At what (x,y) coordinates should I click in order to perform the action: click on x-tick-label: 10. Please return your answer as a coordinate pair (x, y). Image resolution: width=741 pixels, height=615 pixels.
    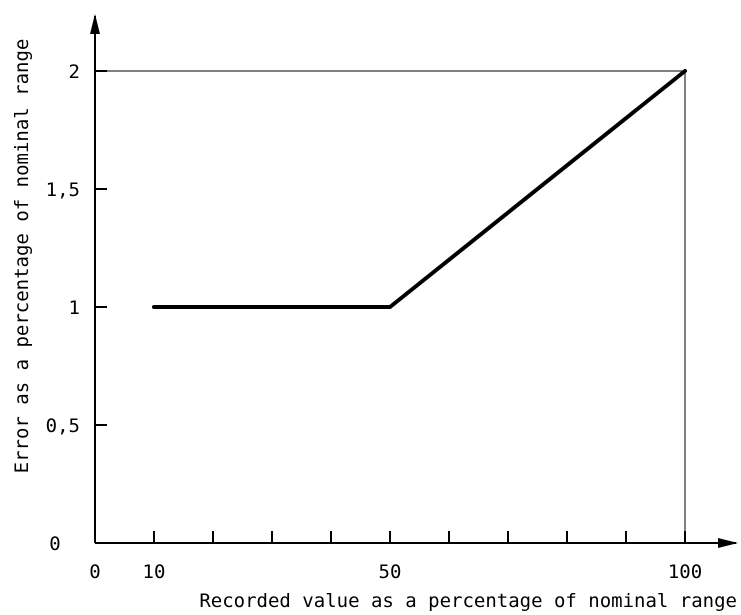
    Looking at the image, I should click on (154, 572).